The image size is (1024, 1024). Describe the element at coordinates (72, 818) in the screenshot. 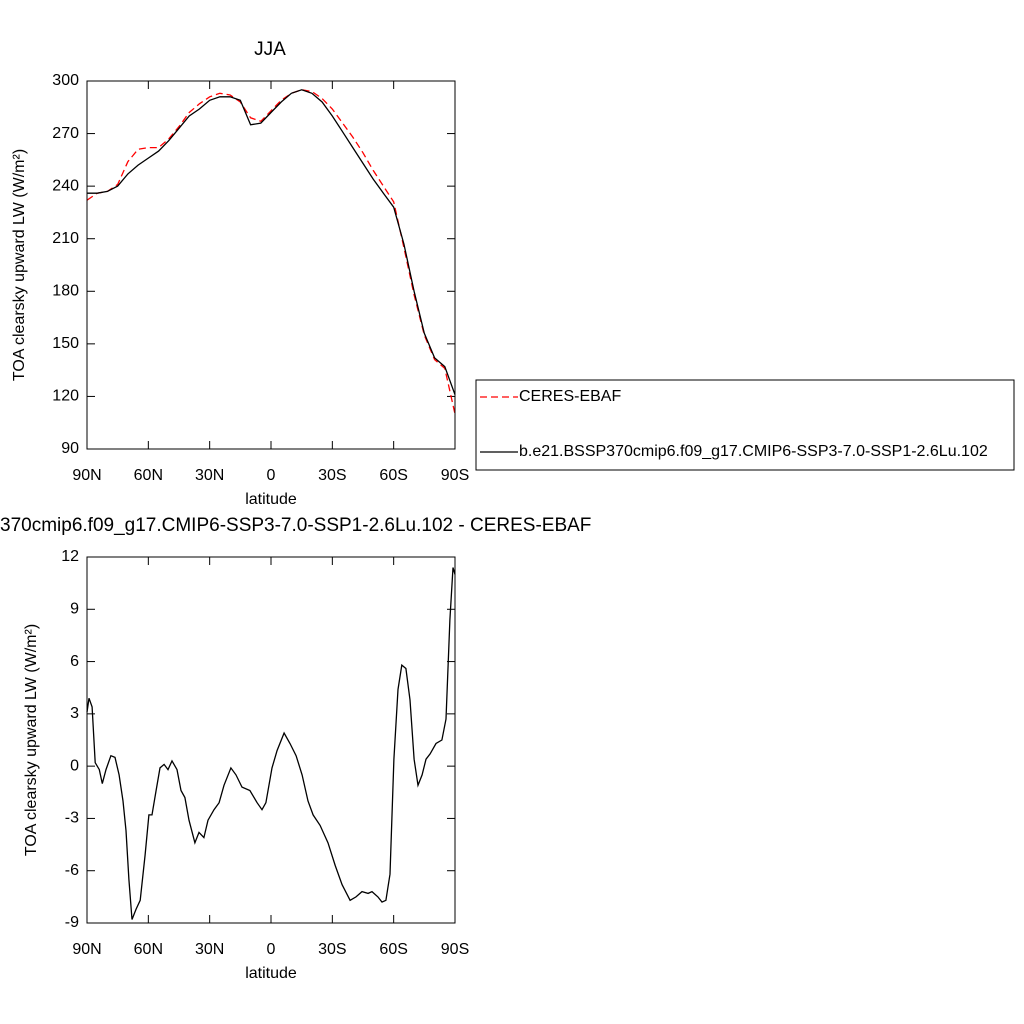

I see `y-tick-label: -3` at that location.